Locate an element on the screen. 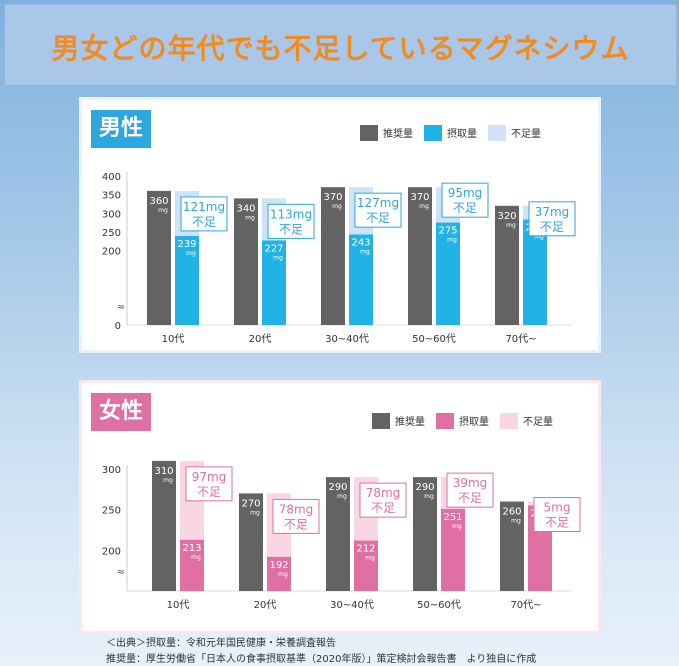  intake-value-label: 192 is located at coordinates (278, 565).